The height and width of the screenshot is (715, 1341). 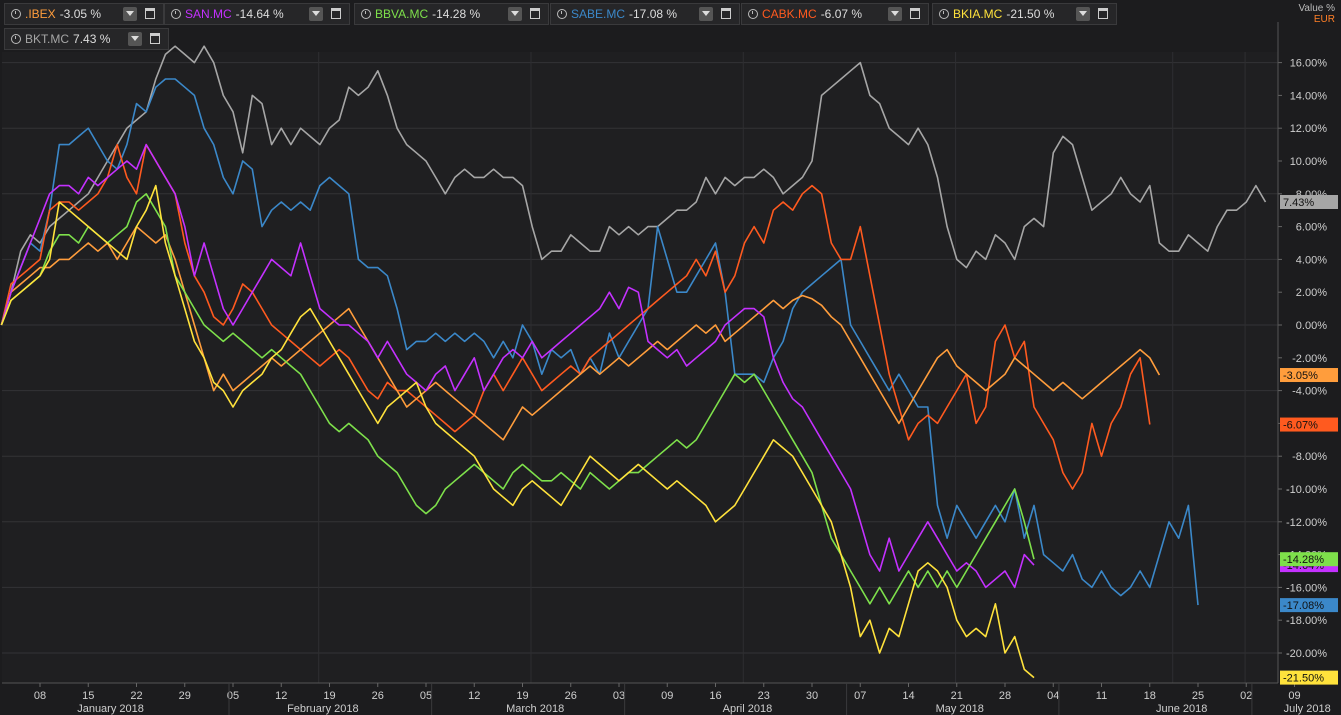 I want to click on legend-chip-bkiamc: BKIA.MC -21.50 %, so click(x=1024, y=14).